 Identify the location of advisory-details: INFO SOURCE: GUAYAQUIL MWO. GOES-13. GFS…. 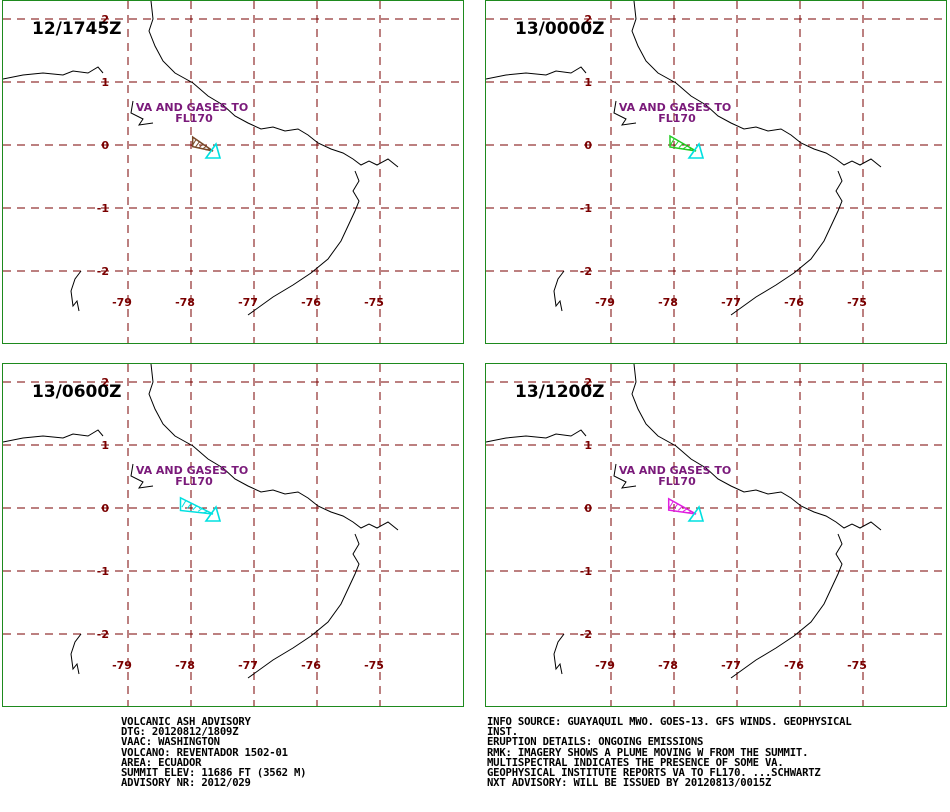
(669, 753).